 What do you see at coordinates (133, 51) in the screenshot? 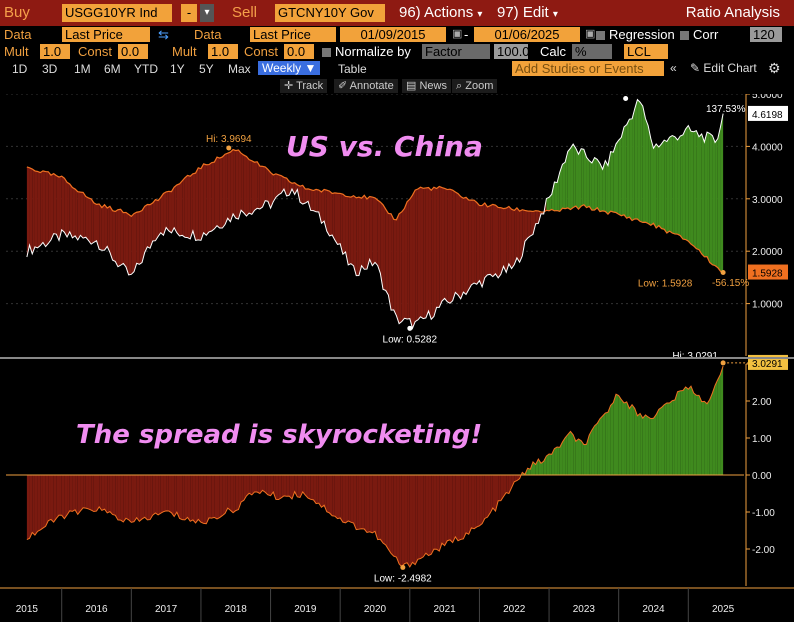
I see `const1-input: 0.0` at bounding box center [133, 51].